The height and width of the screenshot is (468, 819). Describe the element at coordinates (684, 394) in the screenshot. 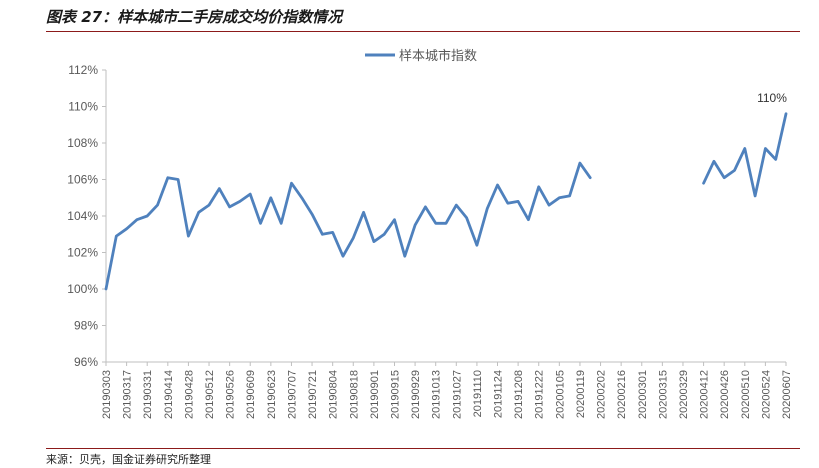

I see `x-tick-label: 20200329` at that location.